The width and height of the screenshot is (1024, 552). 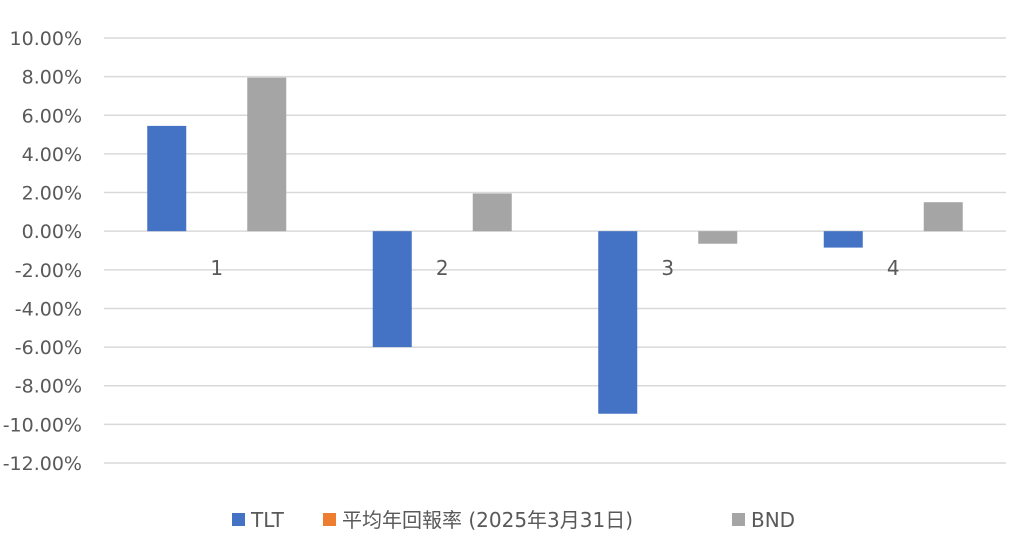 I want to click on category-label: 1, so click(x=216, y=268).